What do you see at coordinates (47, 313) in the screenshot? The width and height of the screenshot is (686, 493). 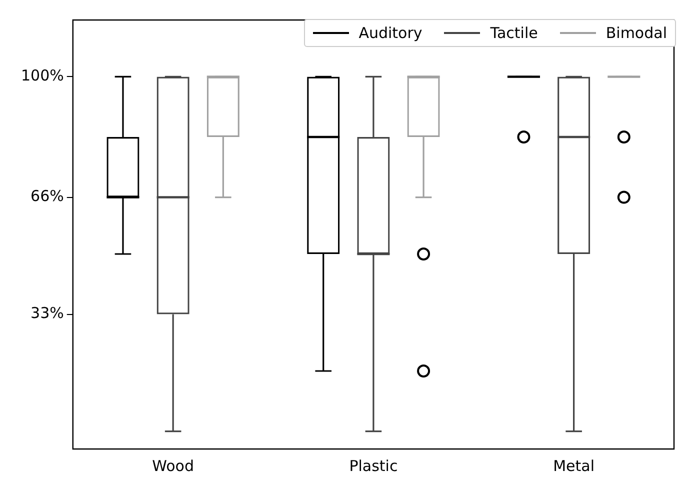 I see `y-tick-label: 33%` at bounding box center [47, 313].